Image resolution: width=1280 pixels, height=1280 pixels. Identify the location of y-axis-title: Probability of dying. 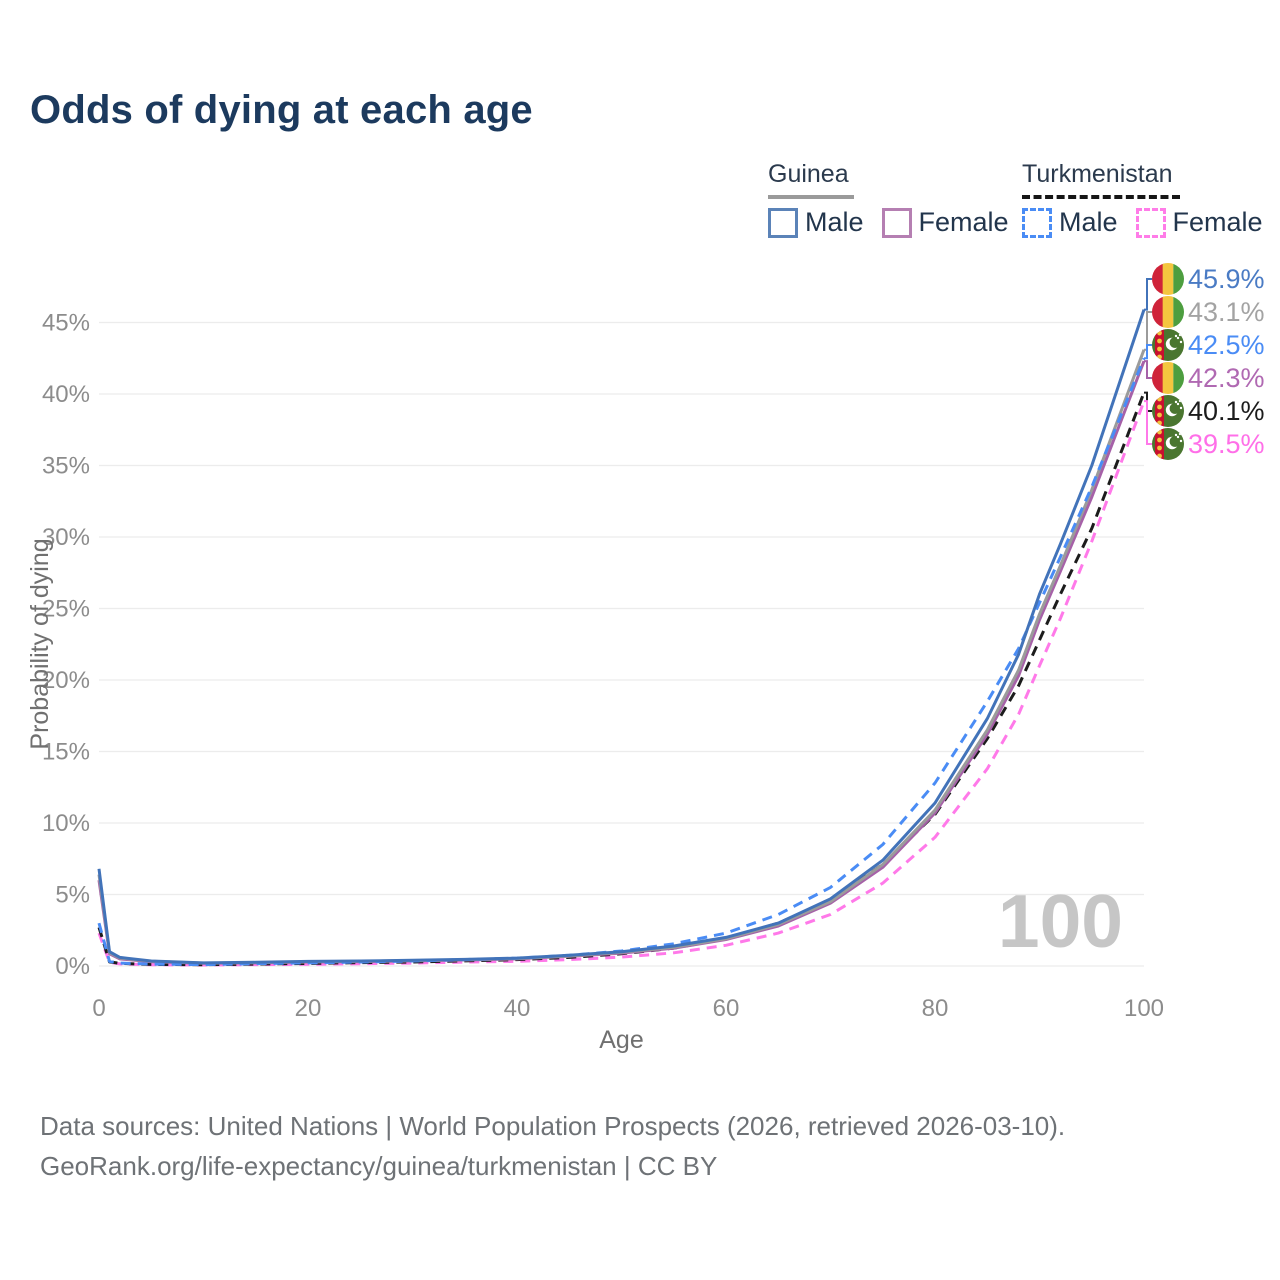
(40, 643).